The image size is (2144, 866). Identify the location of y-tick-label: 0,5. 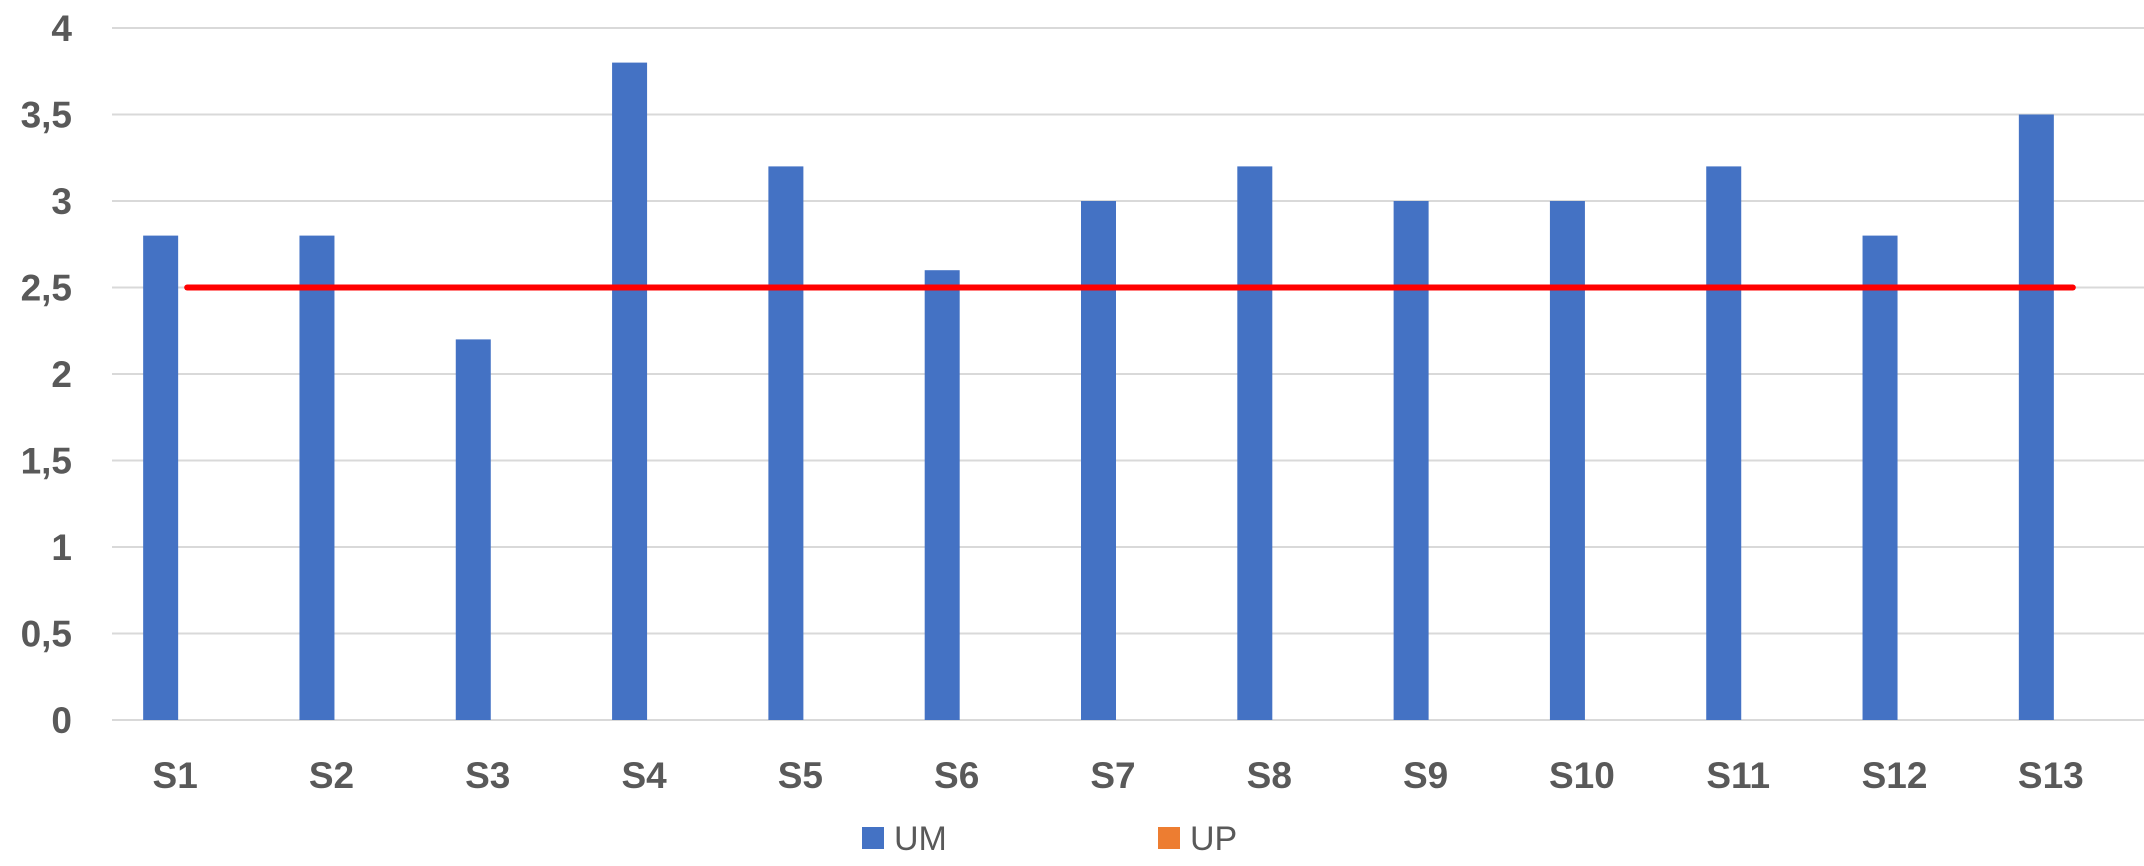
(46, 634).